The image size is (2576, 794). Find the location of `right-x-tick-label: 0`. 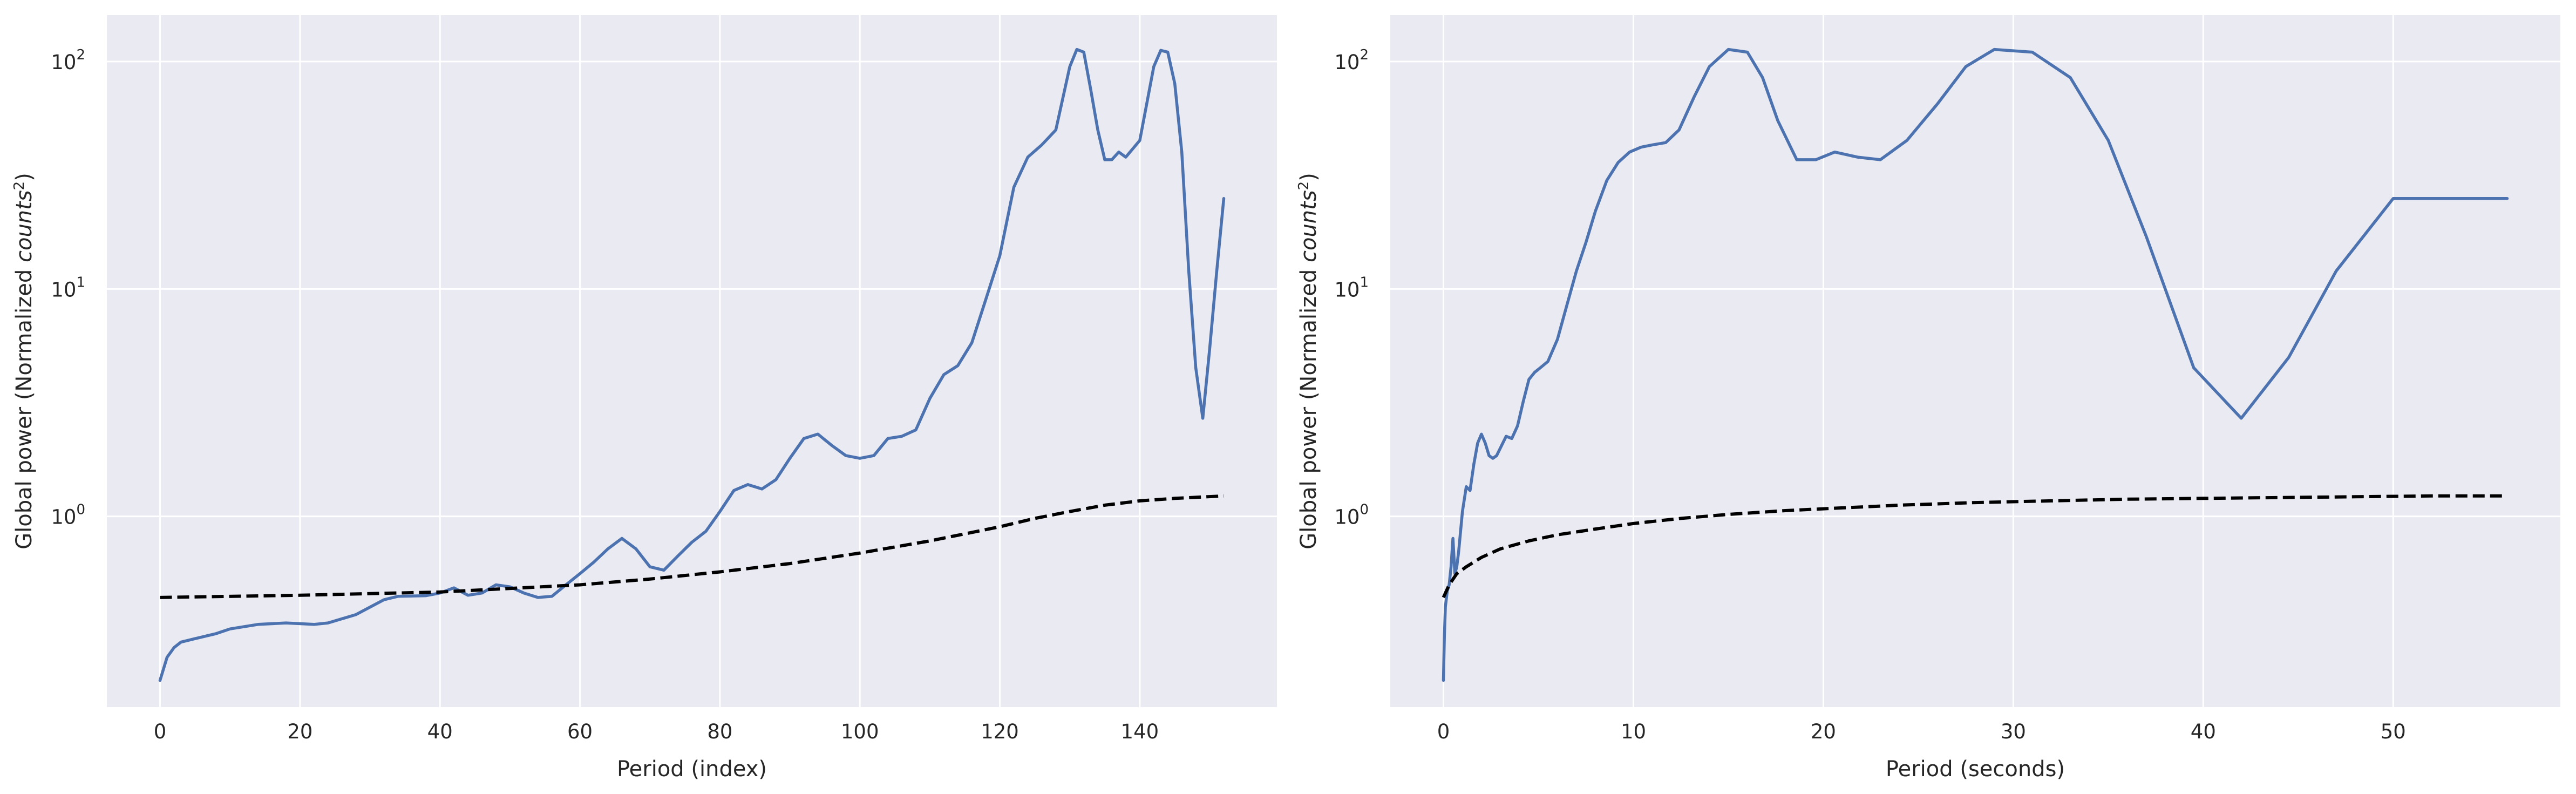

right-x-tick-label: 0 is located at coordinates (1443, 731).